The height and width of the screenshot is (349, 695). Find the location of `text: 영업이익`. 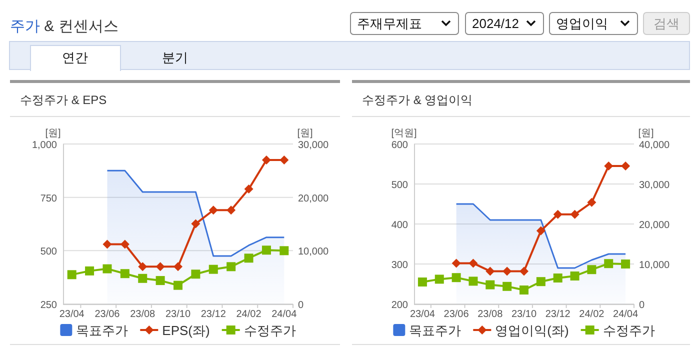

text: 영업이익 is located at coordinates (582, 23).